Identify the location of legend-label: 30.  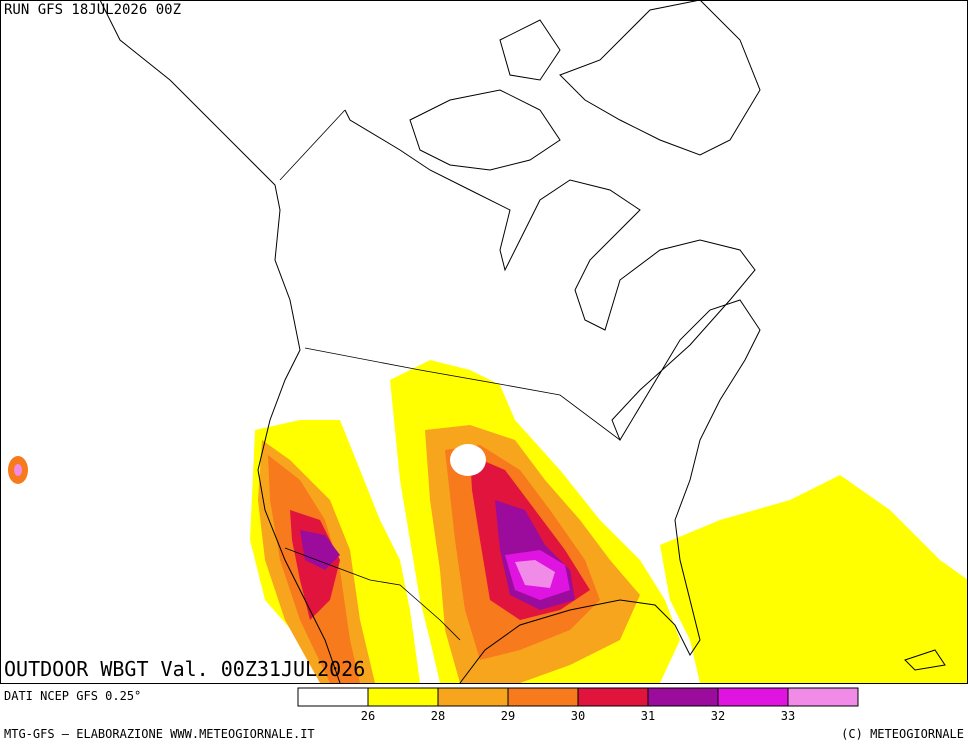
(578, 716).